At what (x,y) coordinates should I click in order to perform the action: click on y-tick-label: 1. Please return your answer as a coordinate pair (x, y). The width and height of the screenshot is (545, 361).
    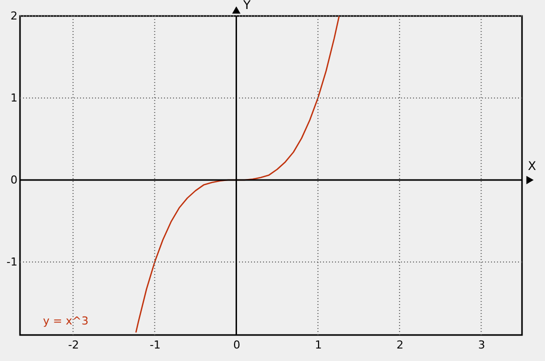
    Looking at the image, I should click on (14, 98).